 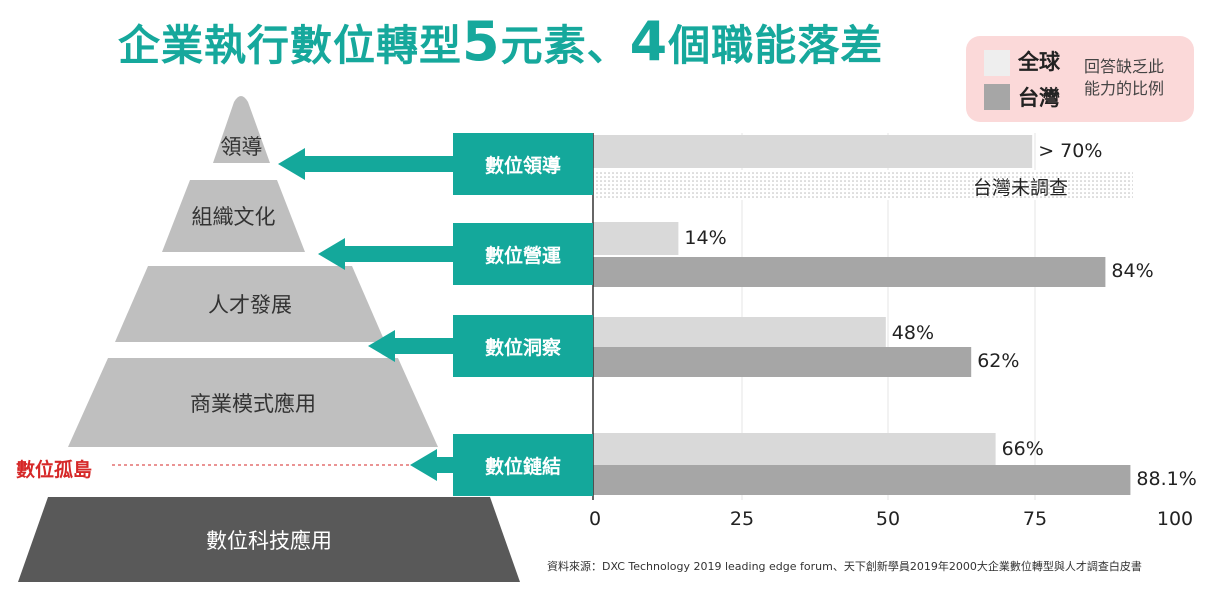 I want to click on tier-business: 商業模式應用, so click(x=253, y=403).